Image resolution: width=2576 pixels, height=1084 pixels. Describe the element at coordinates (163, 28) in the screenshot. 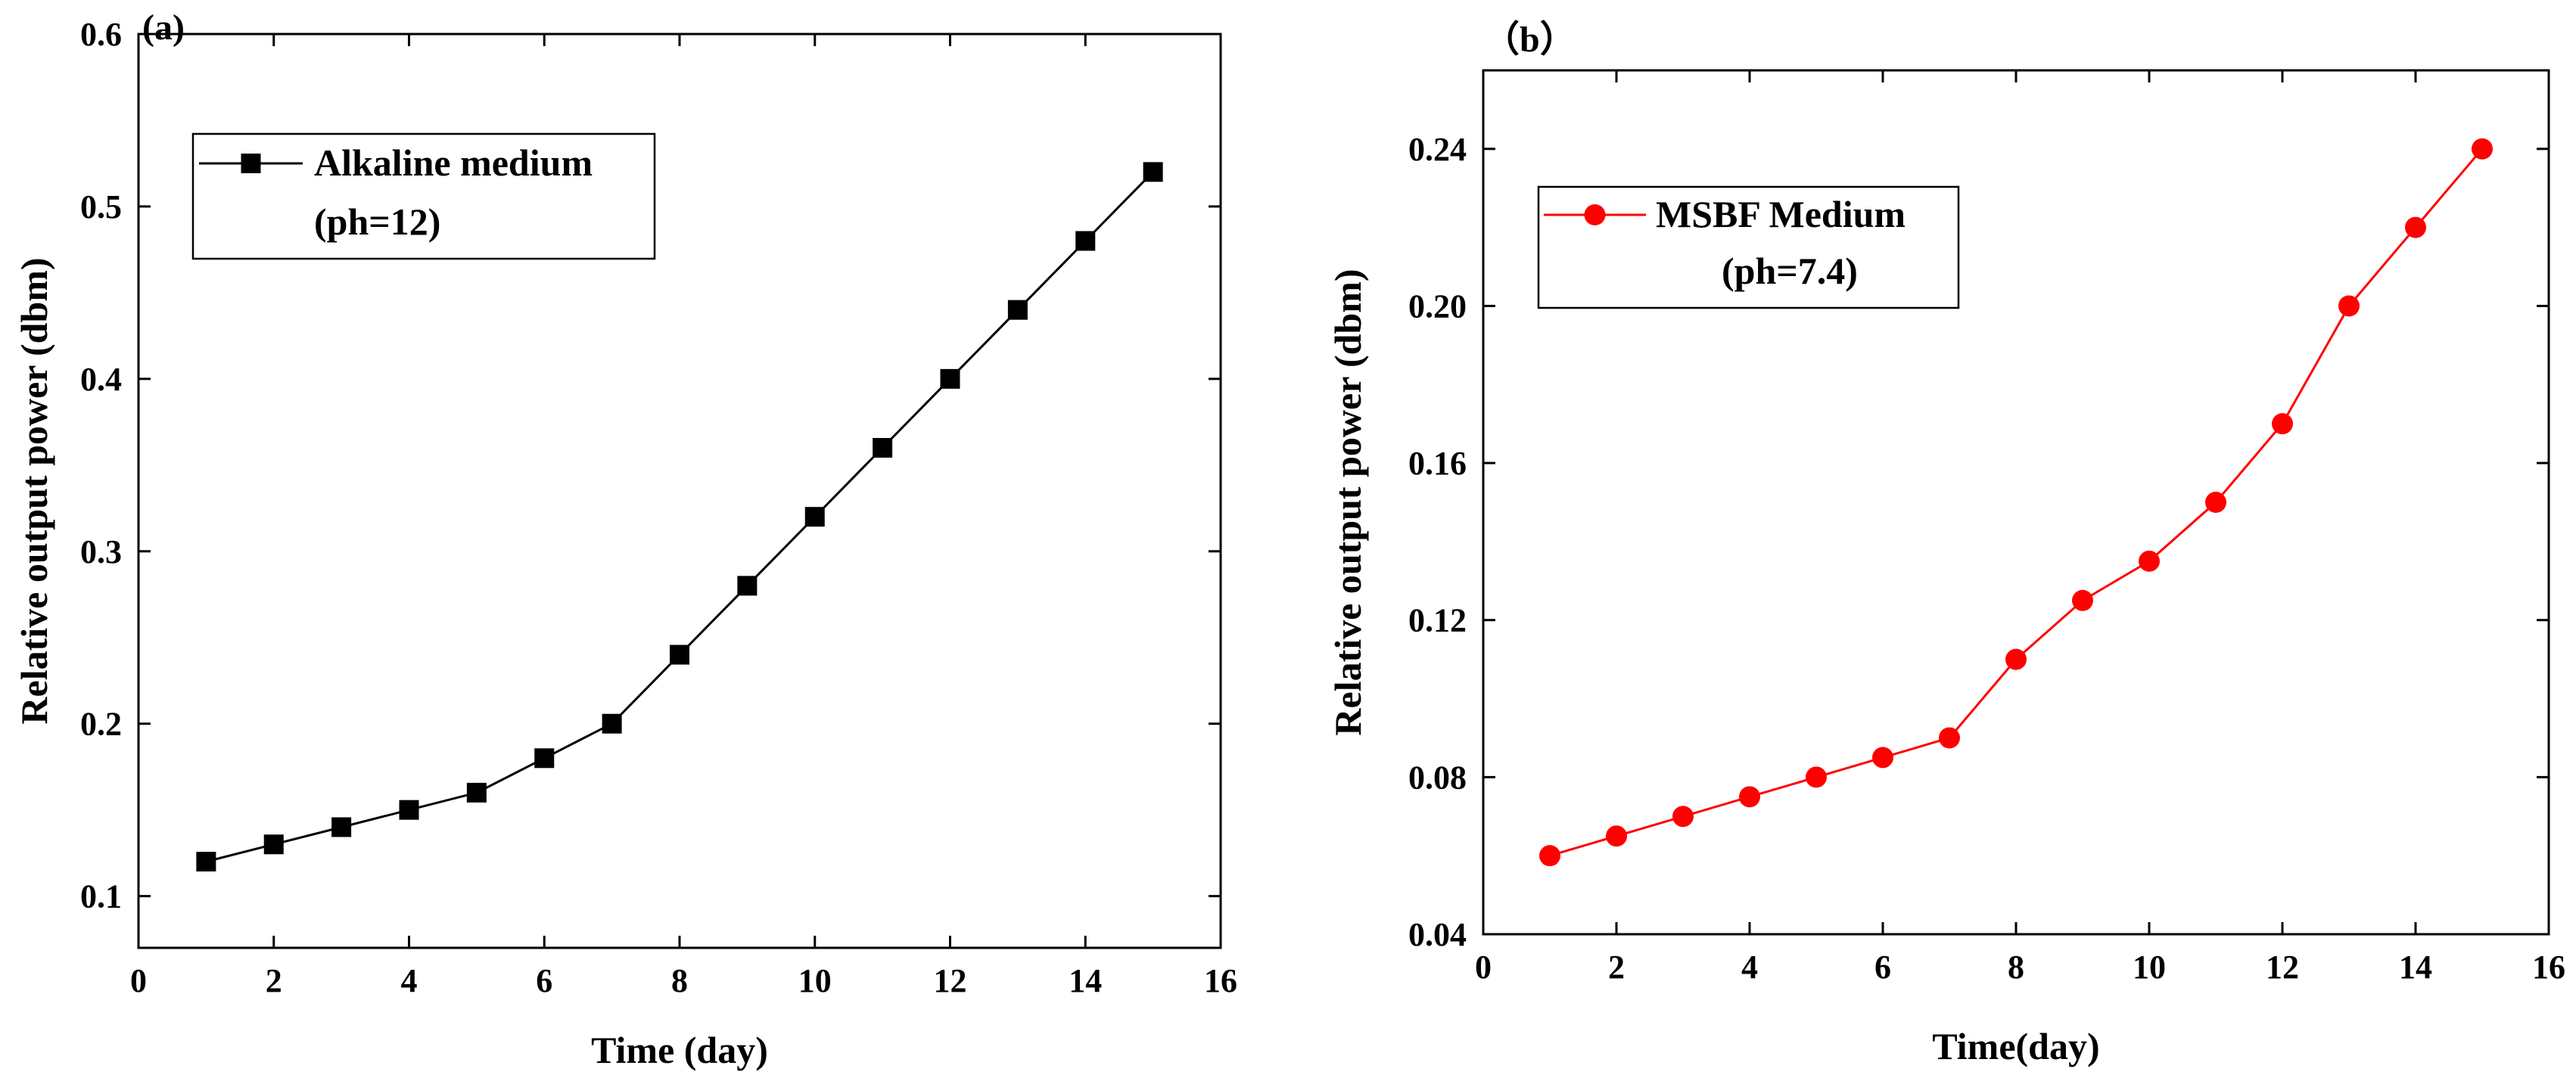

I see `panel-label: (a)` at that location.